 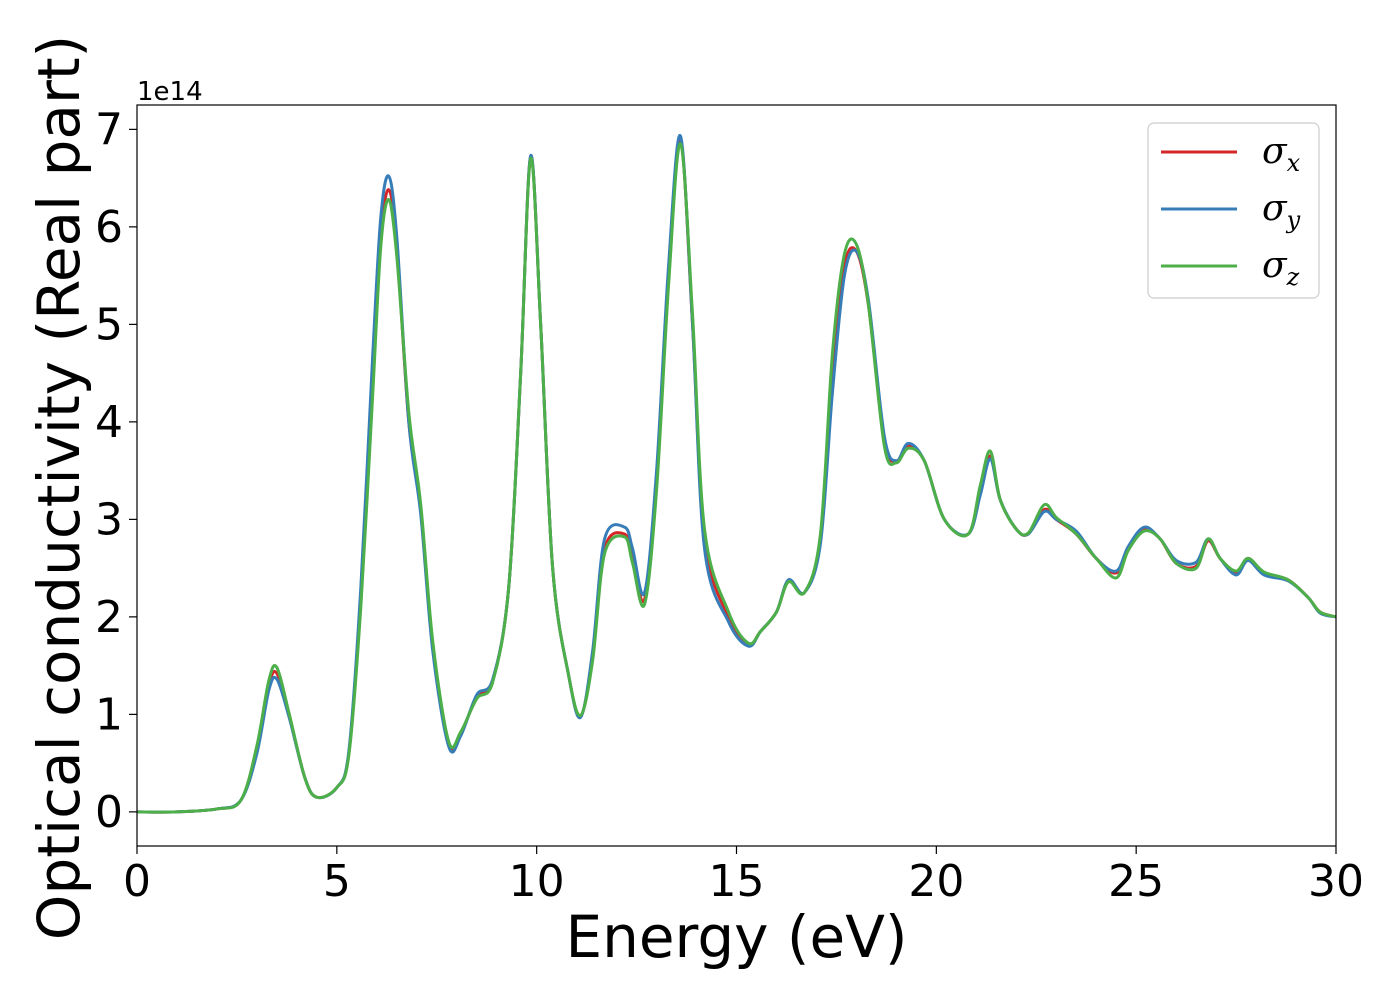 I want to click on x-axis: 0 5 10 15 20 25 30, so click(x=743, y=876).